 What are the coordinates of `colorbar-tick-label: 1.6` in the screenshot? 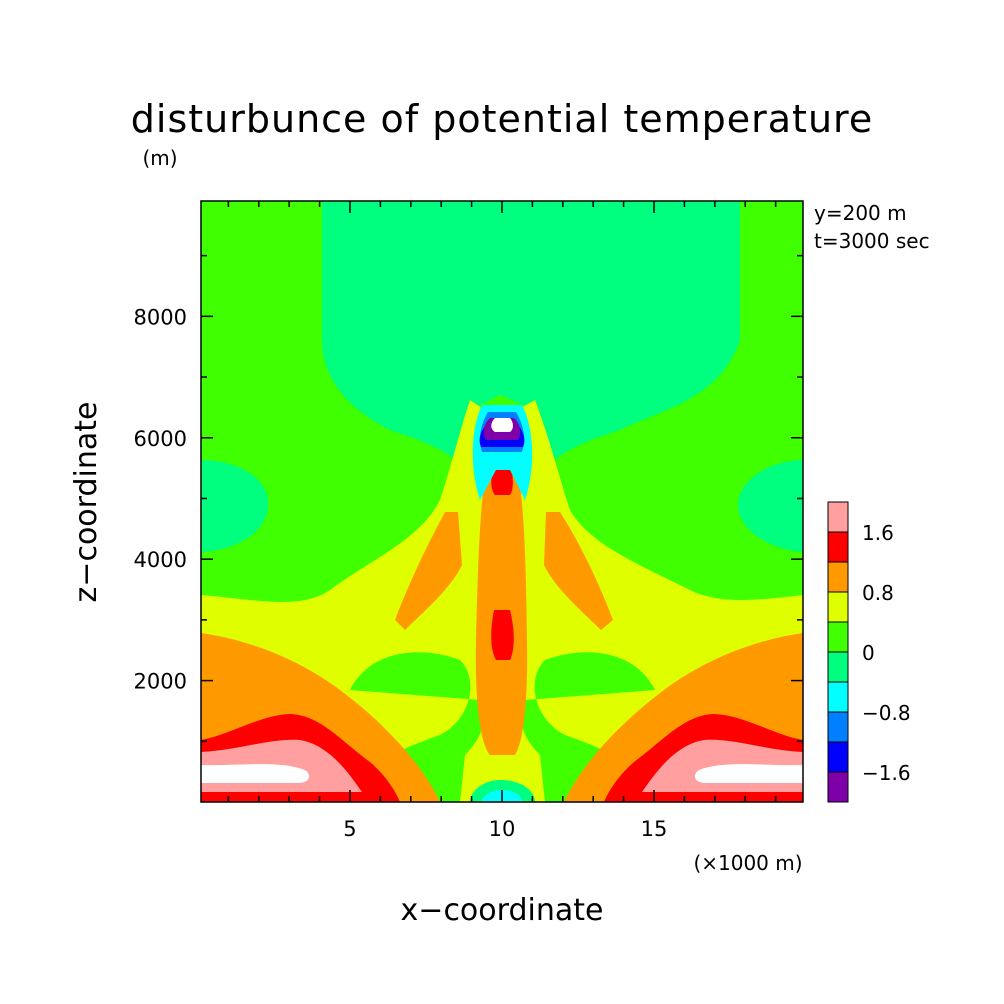 It's located at (878, 533).